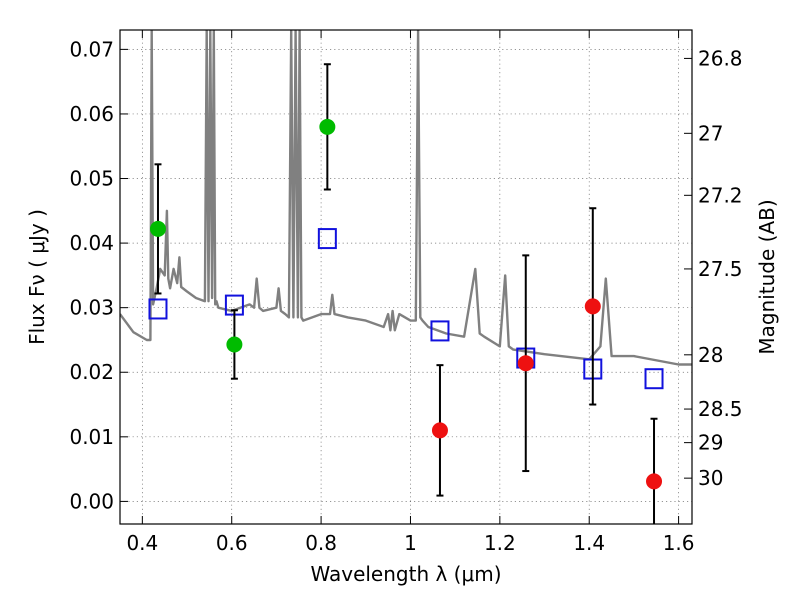  I want to click on y-tick-label: 0.07, so click(91, 49).